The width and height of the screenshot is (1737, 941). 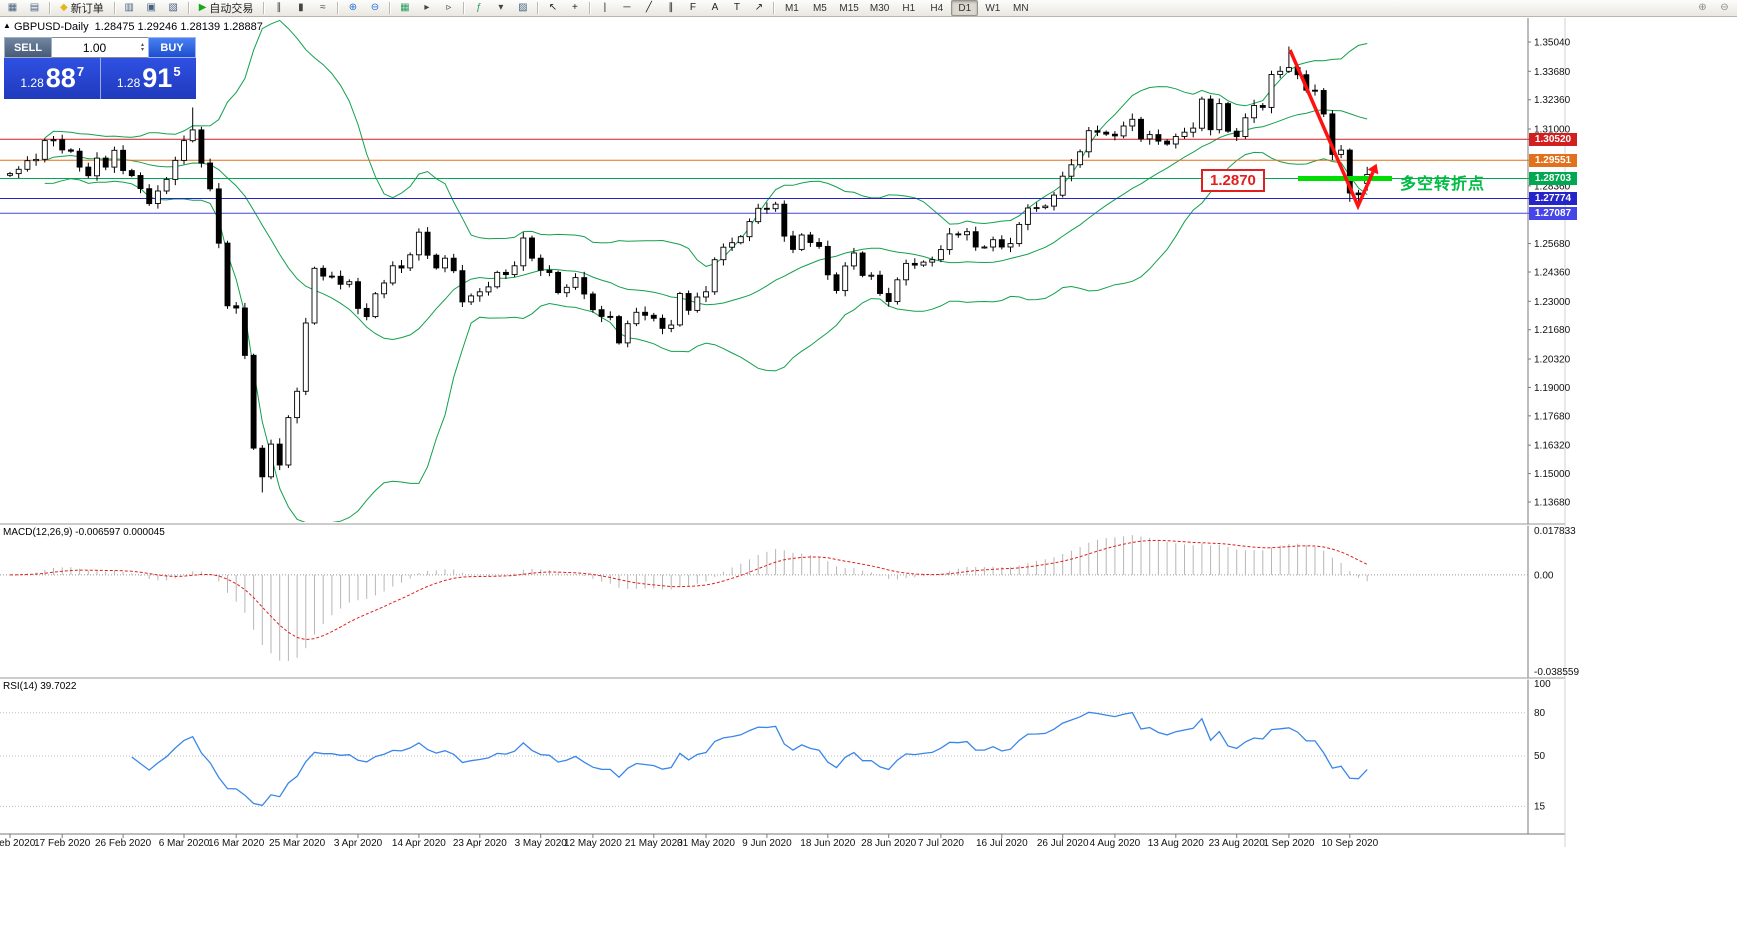 What do you see at coordinates (604, 8) in the screenshot?
I see `vertical-line-icon: |` at bounding box center [604, 8].